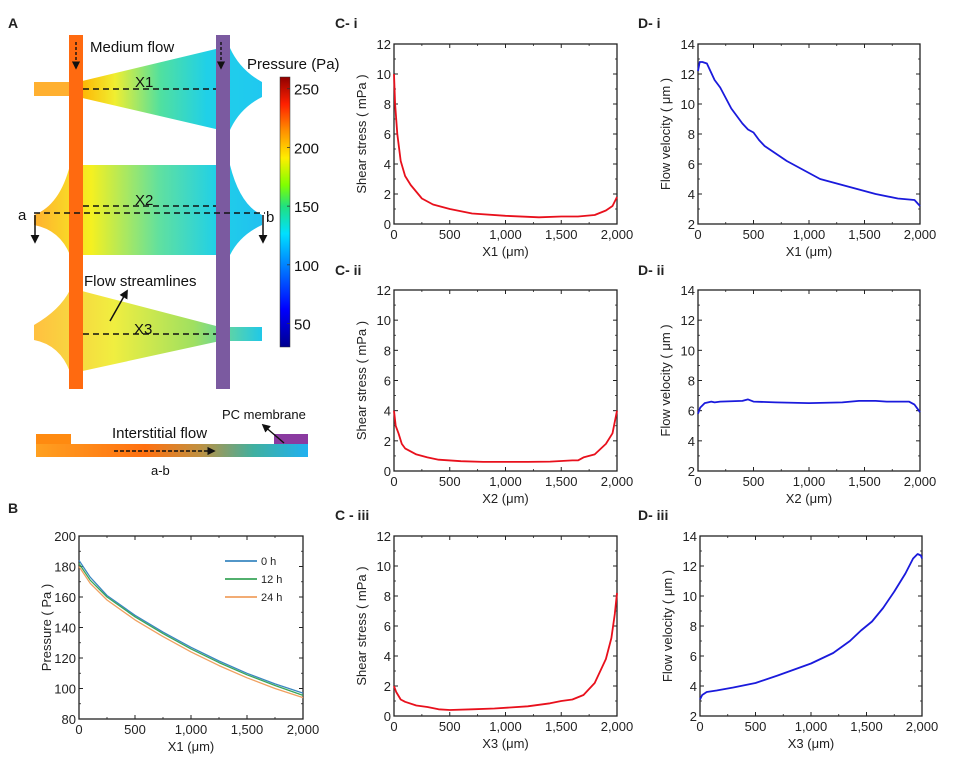 The width and height of the screenshot is (955, 763). I want to click on label-a: a, so click(22, 215).